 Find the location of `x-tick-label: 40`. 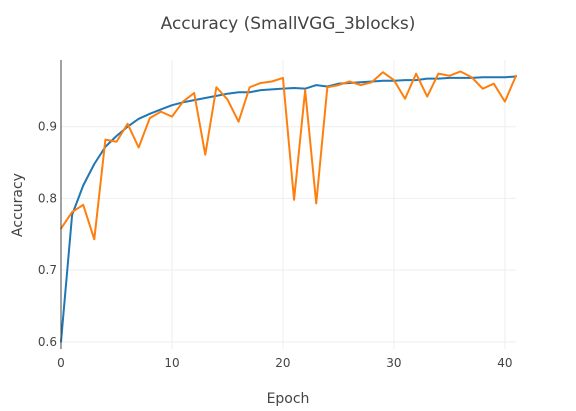

x-tick-label: 40 is located at coordinates (504, 363).